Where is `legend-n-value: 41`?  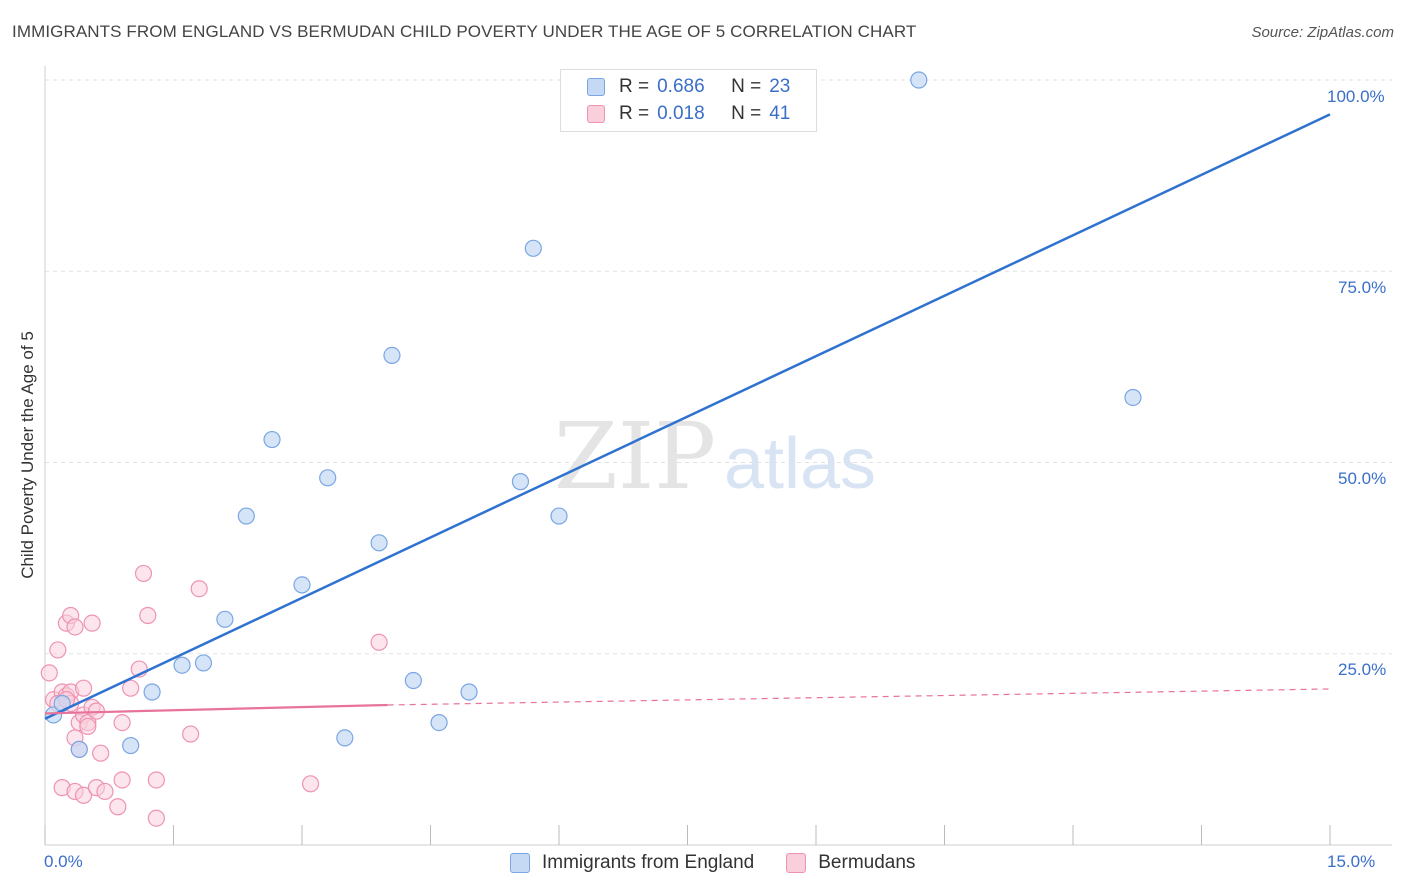 legend-n-value: 41 is located at coordinates (780, 113).